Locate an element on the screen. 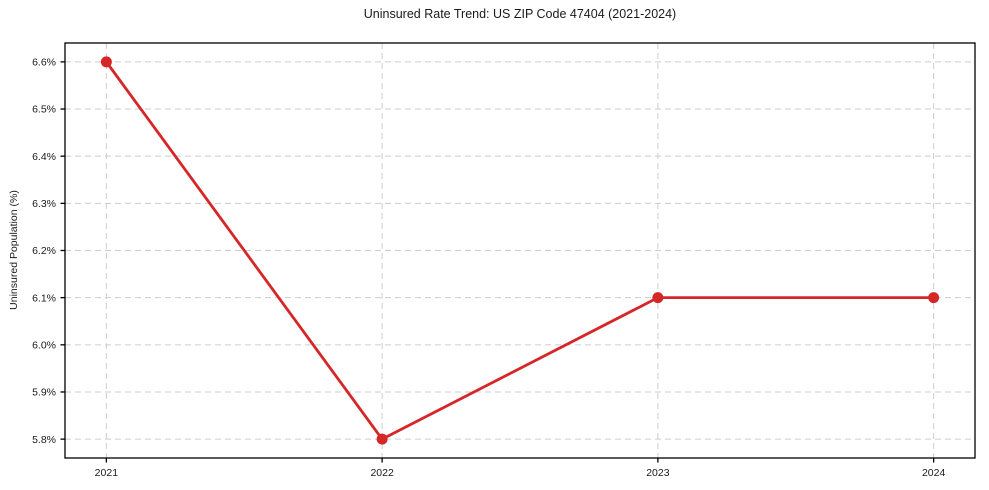 This screenshot has width=989, height=490. y-tick-label: 6.6% is located at coordinates (44, 63).